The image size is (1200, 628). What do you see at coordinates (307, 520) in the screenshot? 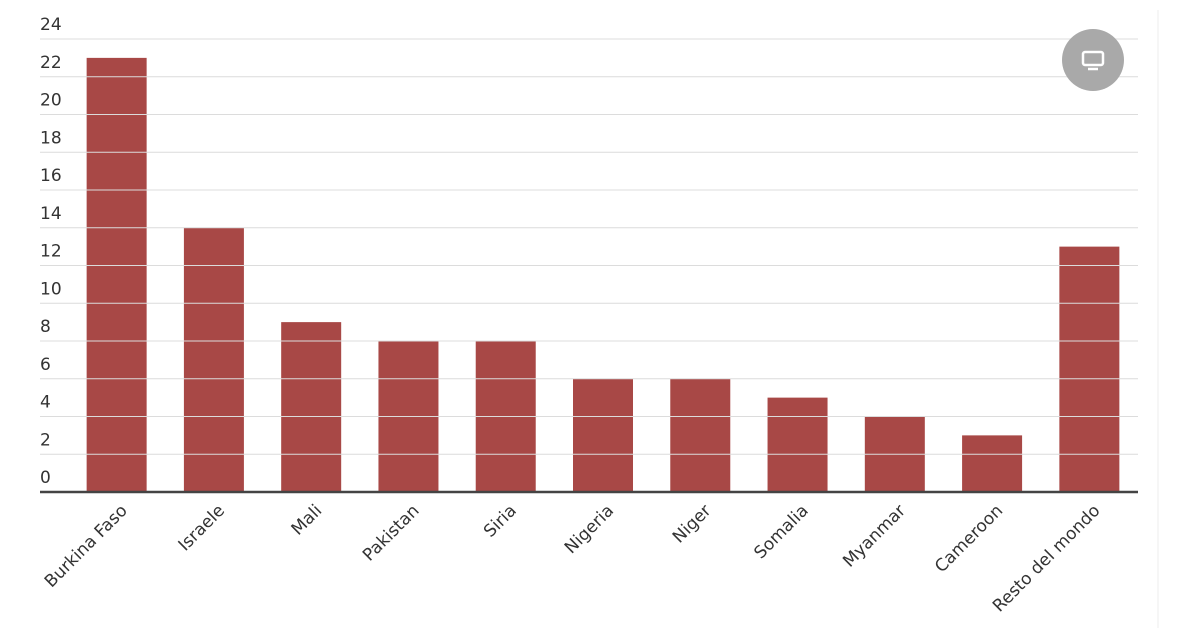
I see `x-tick-label: Mali` at bounding box center [307, 520].